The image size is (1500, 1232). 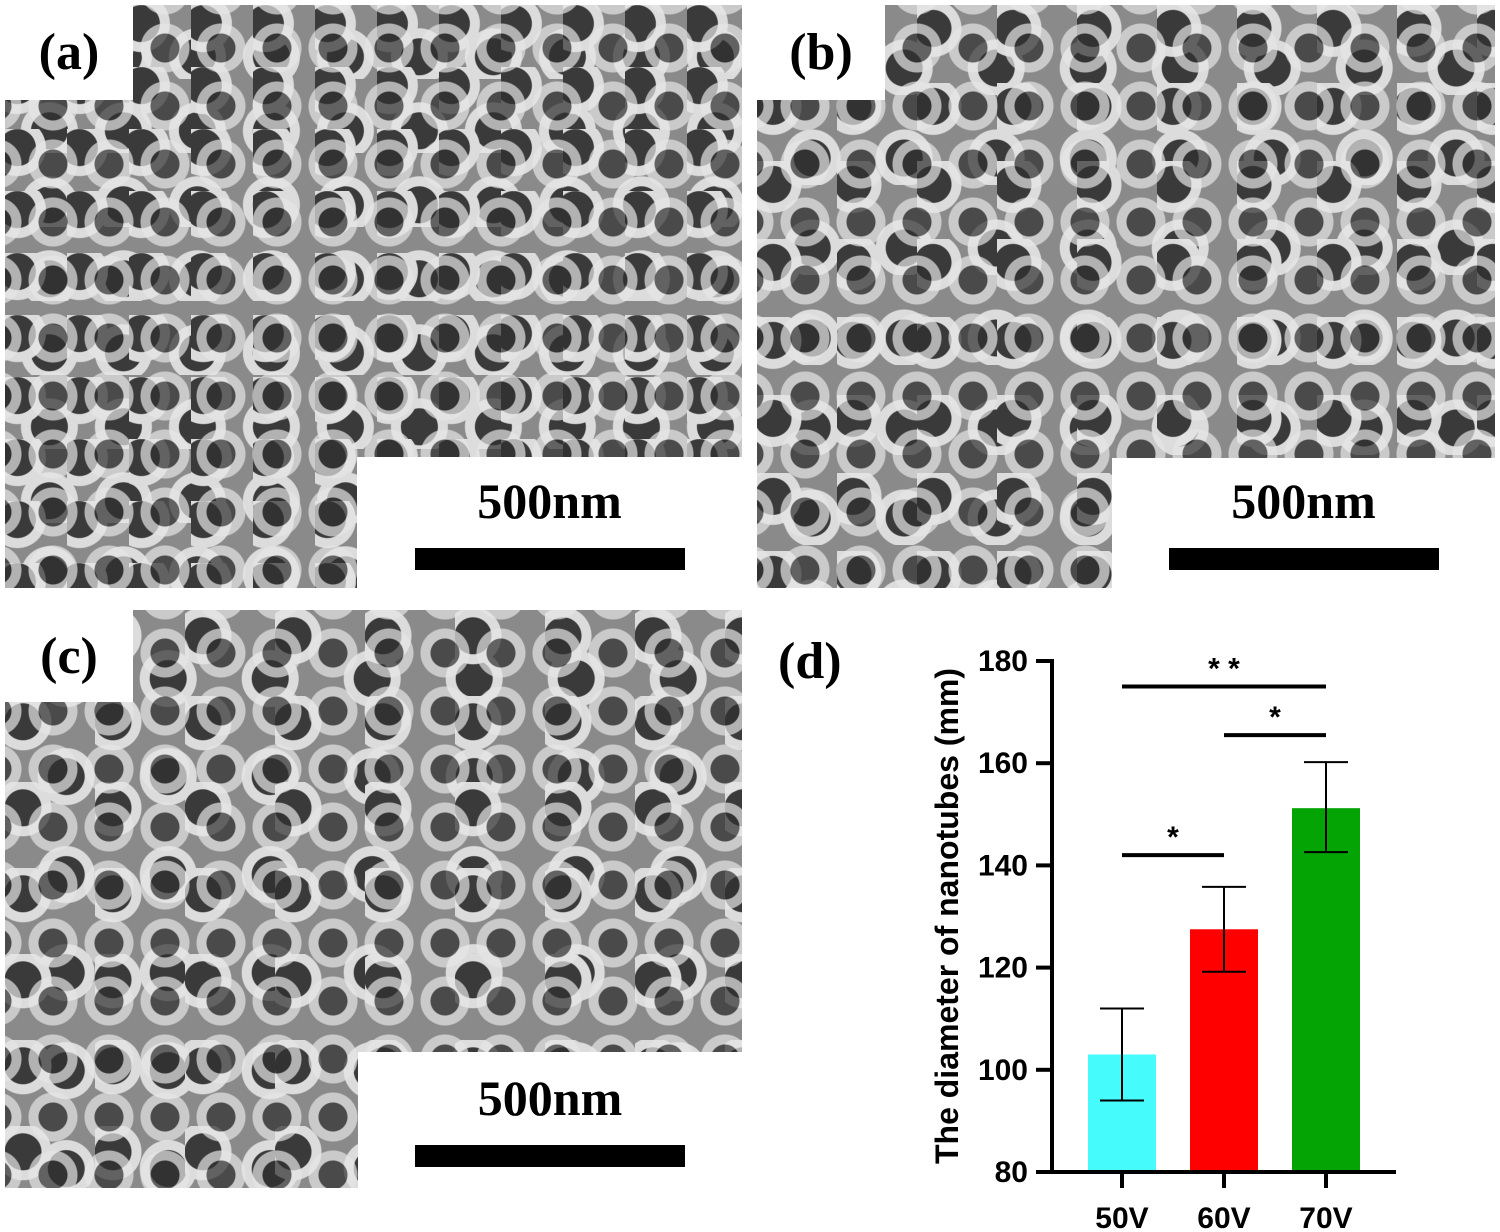 I want to click on x-tick-label: 70V, so click(x=1325, y=1217).